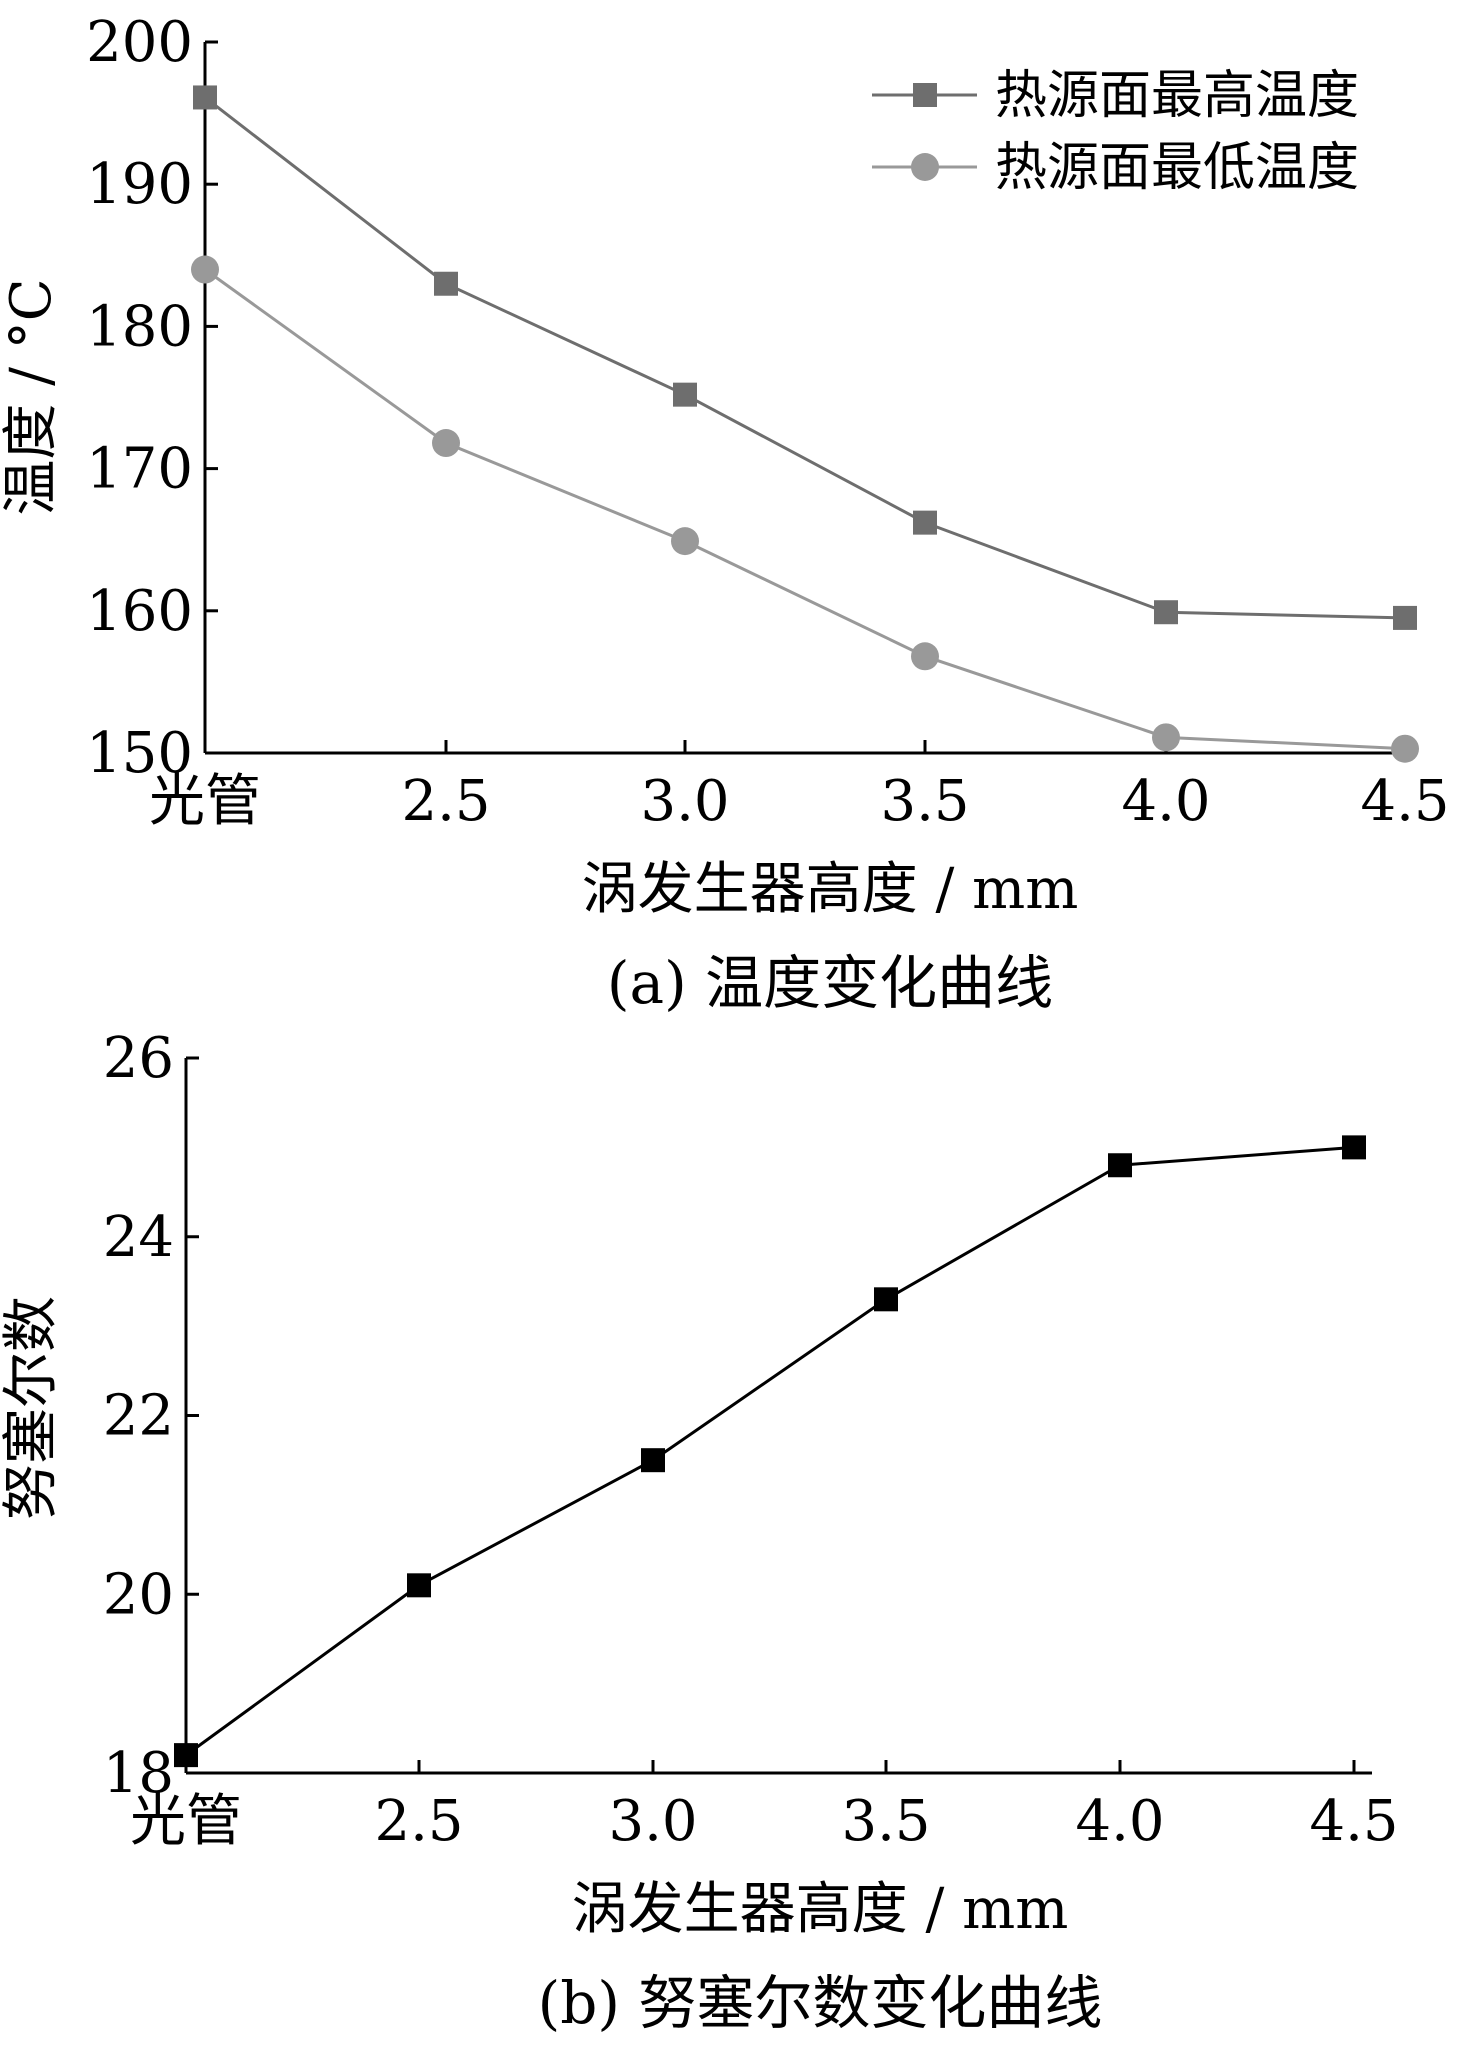 The height and width of the screenshot is (2046, 1463). I want to click on panel-b-x-axis-title: 涡发生器高度 / mm, so click(820, 1909).